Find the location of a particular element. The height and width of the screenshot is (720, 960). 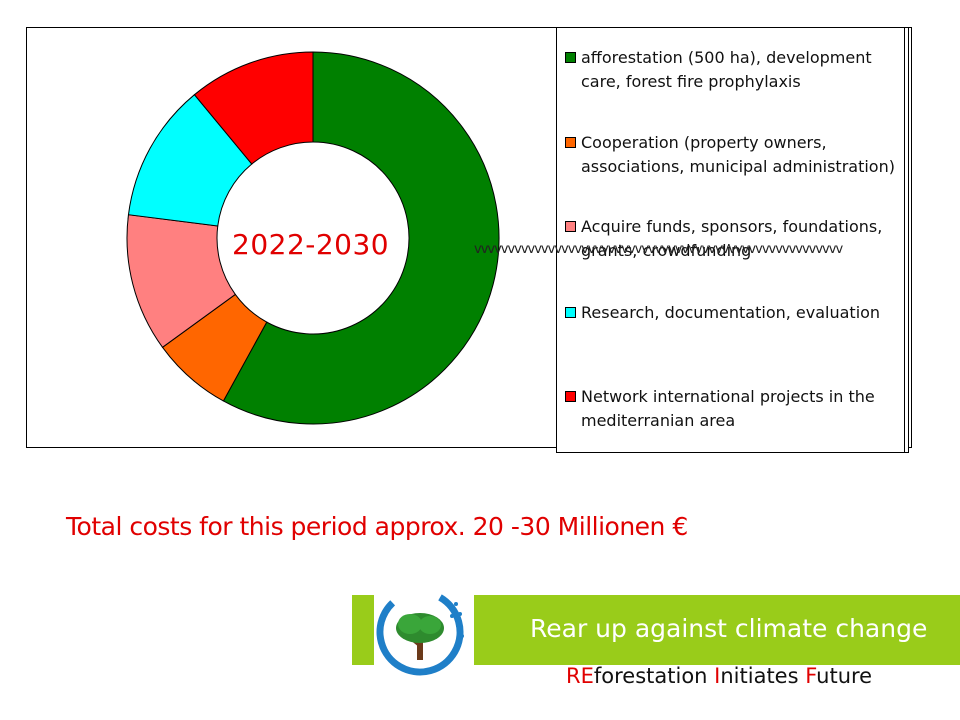

tagline-part: forestation is located at coordinates (654, 676).